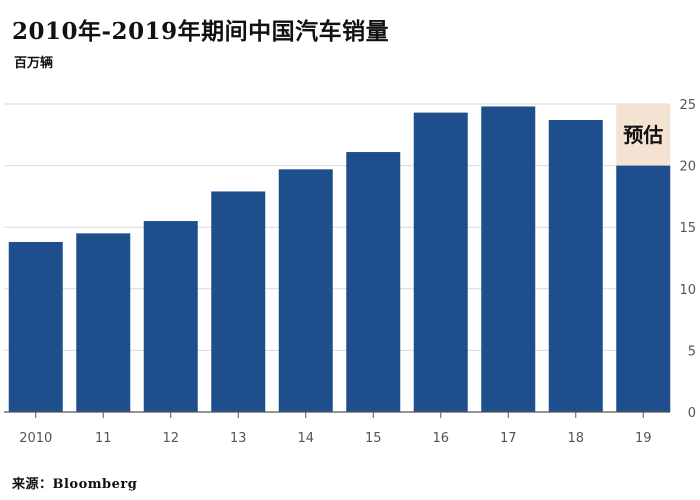 This screenshot has width=700, height=500. I want to click on x-tick-label: 15, so click(373, 438).